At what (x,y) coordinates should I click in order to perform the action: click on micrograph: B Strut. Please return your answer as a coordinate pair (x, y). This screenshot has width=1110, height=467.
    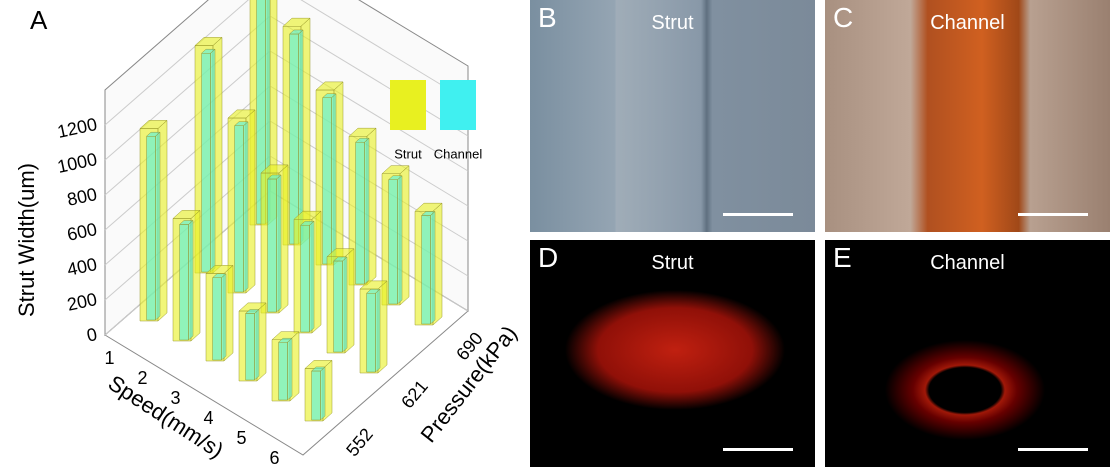
    Looking at the image, I should click on (672, 116).